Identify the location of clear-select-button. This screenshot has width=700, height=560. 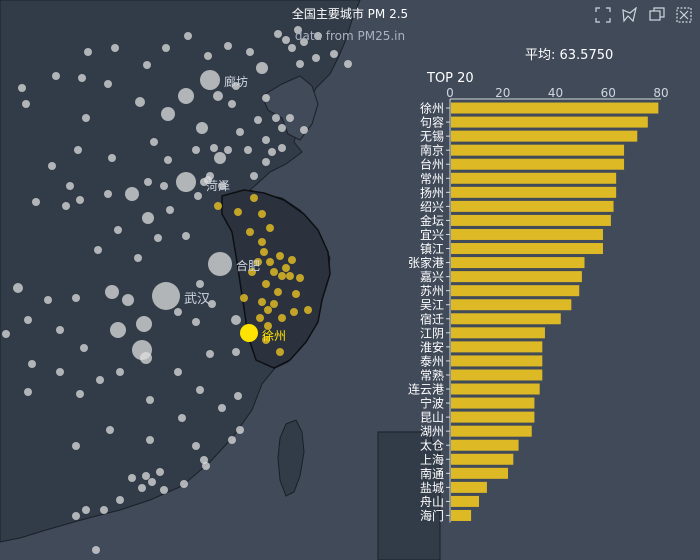
(684, 15).